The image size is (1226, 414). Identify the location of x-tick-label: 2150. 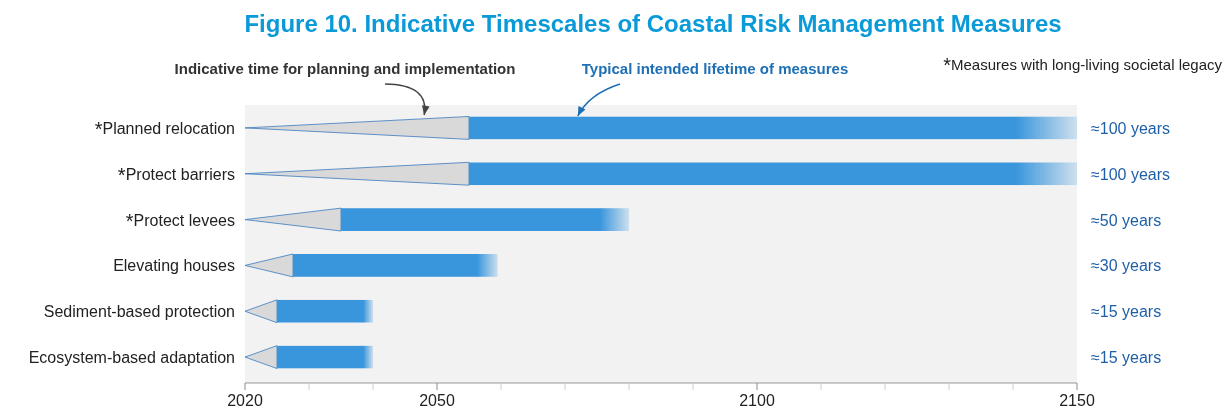
(1077, 400).